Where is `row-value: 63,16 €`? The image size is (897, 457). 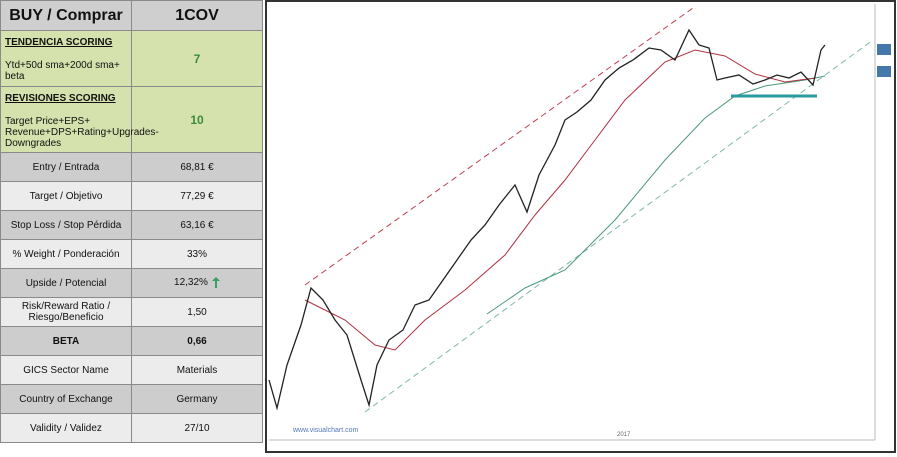 row-value: 63,16 € is located at coordinates (197, 225).